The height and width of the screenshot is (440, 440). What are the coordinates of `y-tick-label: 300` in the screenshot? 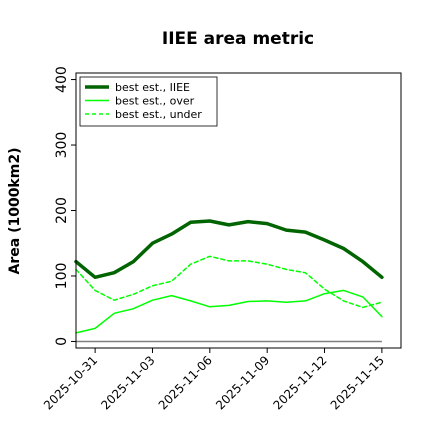 It's located at (62, 145).